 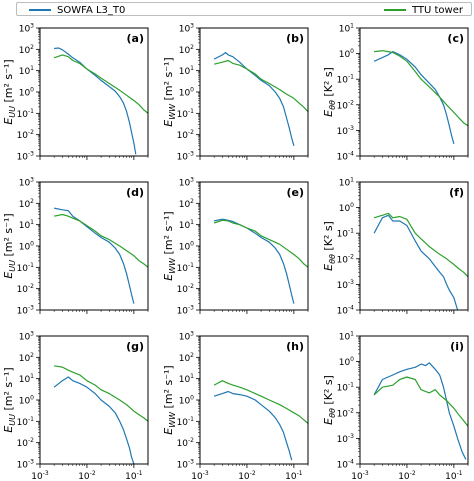 I want to click on panel-a: 10⁻³ 10⁻² 10⁻¹ 10⁰ 10¹ 10² 10³ (a) EUU [m² s⁻¹], so click(x=75, y=93).